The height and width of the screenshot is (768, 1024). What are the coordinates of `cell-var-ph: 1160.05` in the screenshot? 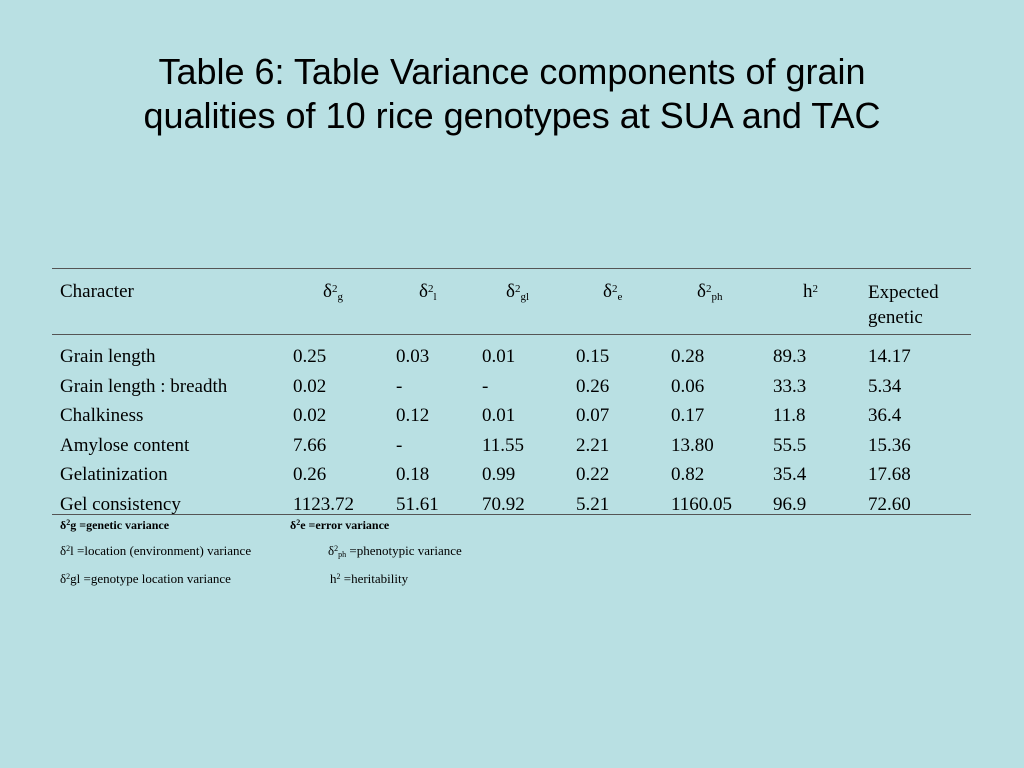 It's located at (702, 504).